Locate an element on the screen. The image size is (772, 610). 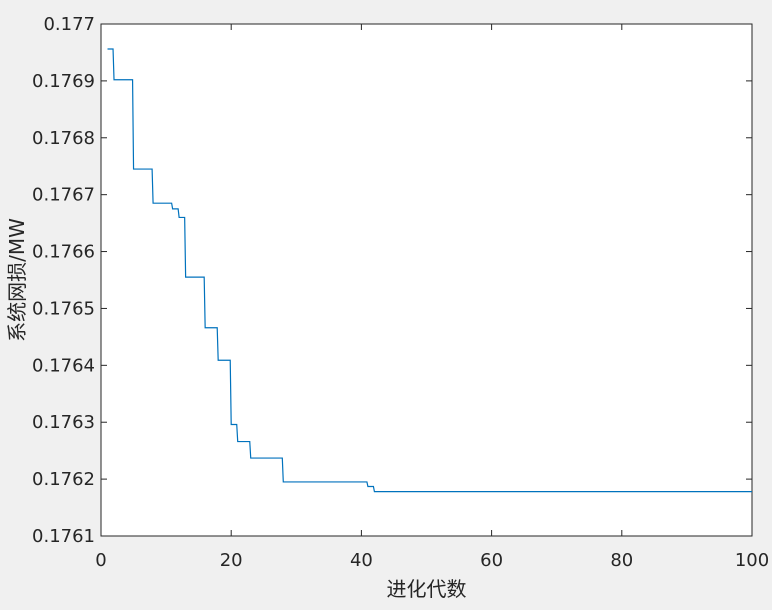
y-tick-label: 0.1764 is located at coordinates (63, 365).